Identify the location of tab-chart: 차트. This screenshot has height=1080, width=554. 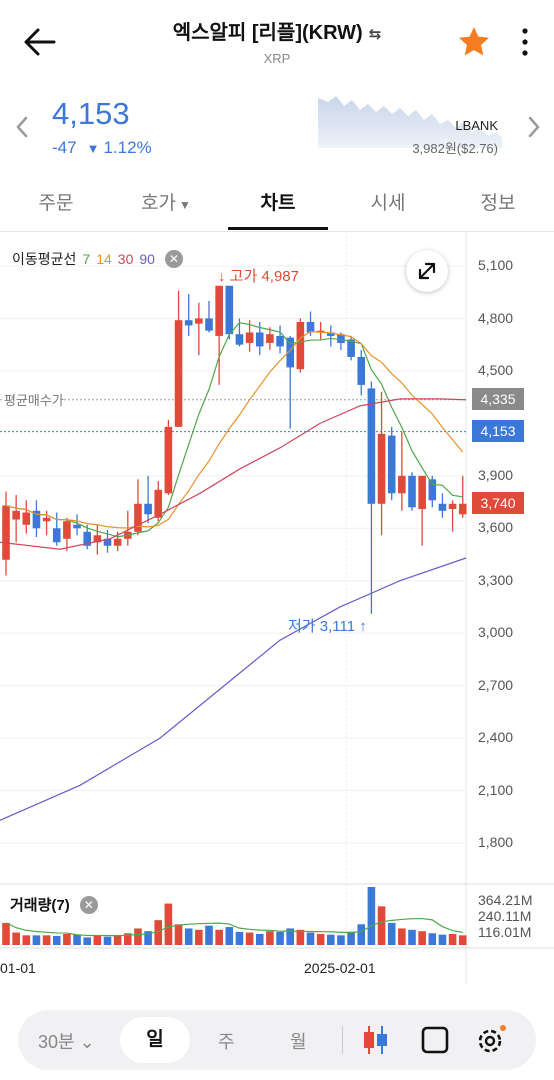
(278, 206).